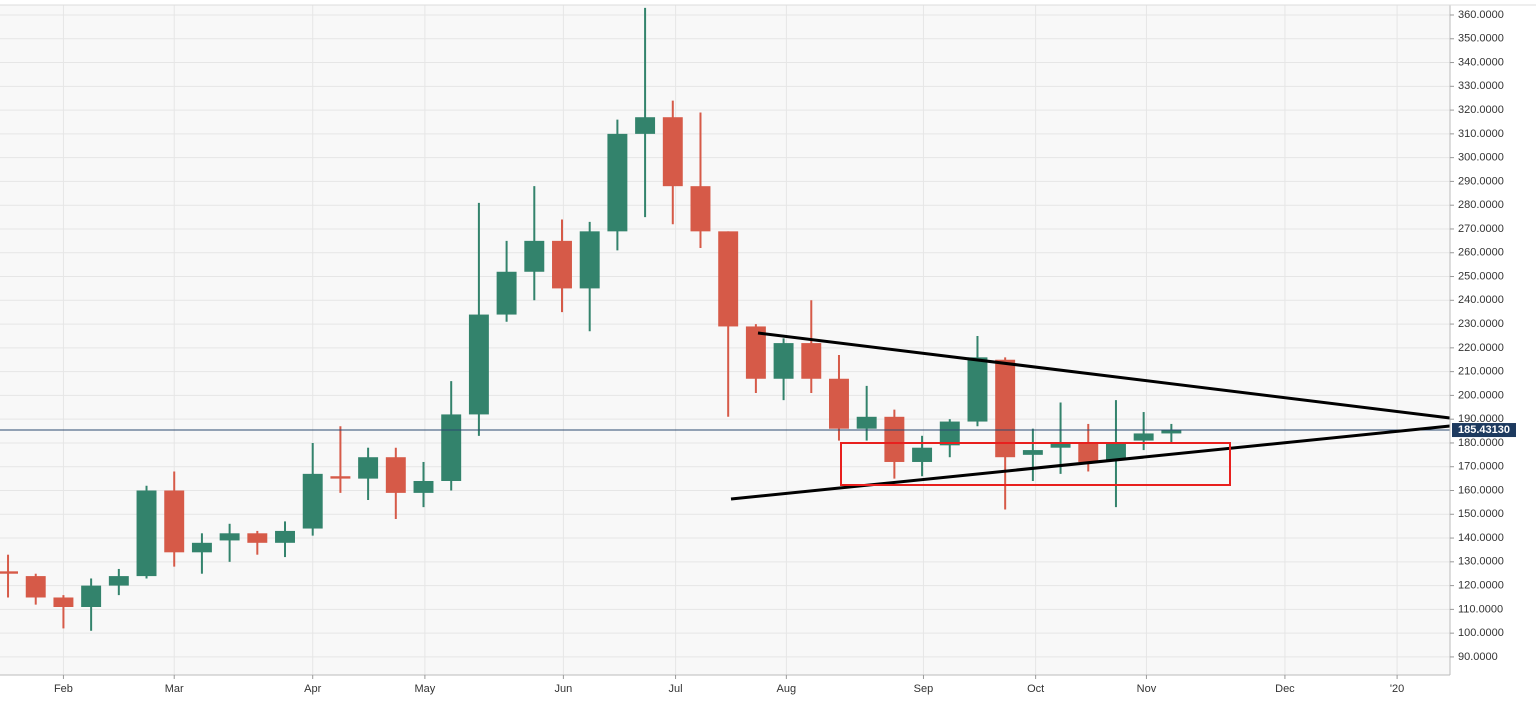 The height and width of the screenshot is (711, 1536). I want to click on x-tick-label: Mar, so click(174, 689).